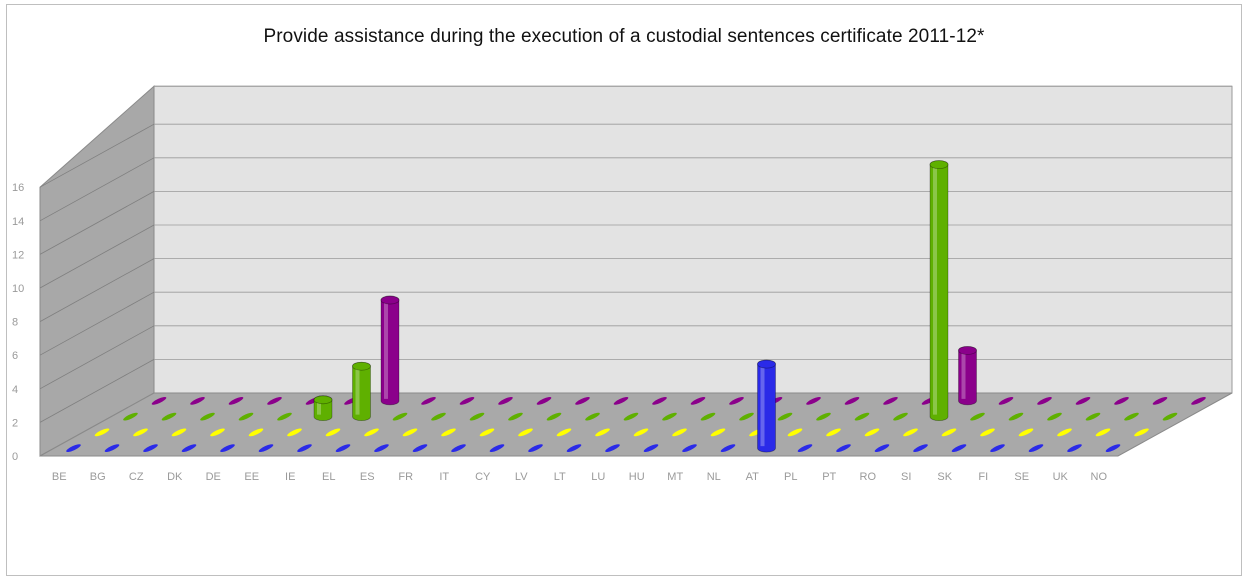 The image size is (1248, 580). I want to click on y-tick-label: 14, so click(18, 222).